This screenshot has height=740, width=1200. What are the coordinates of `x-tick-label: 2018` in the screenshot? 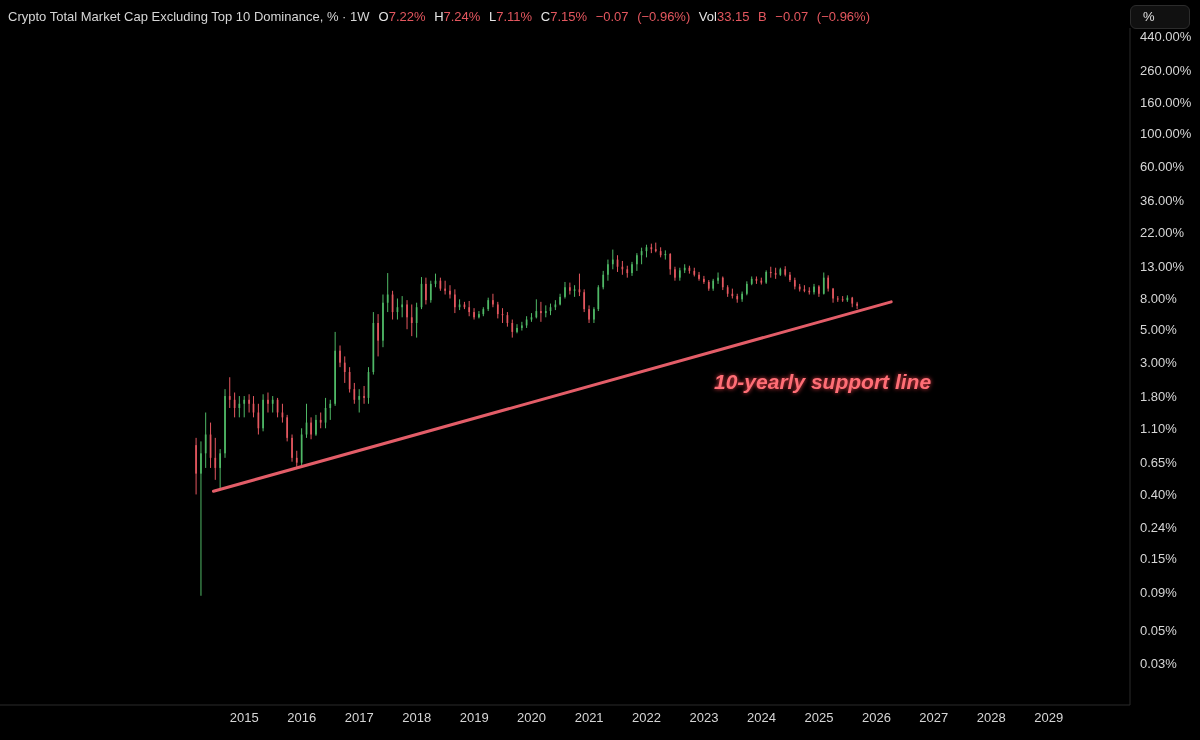 It's located at (417, 718).